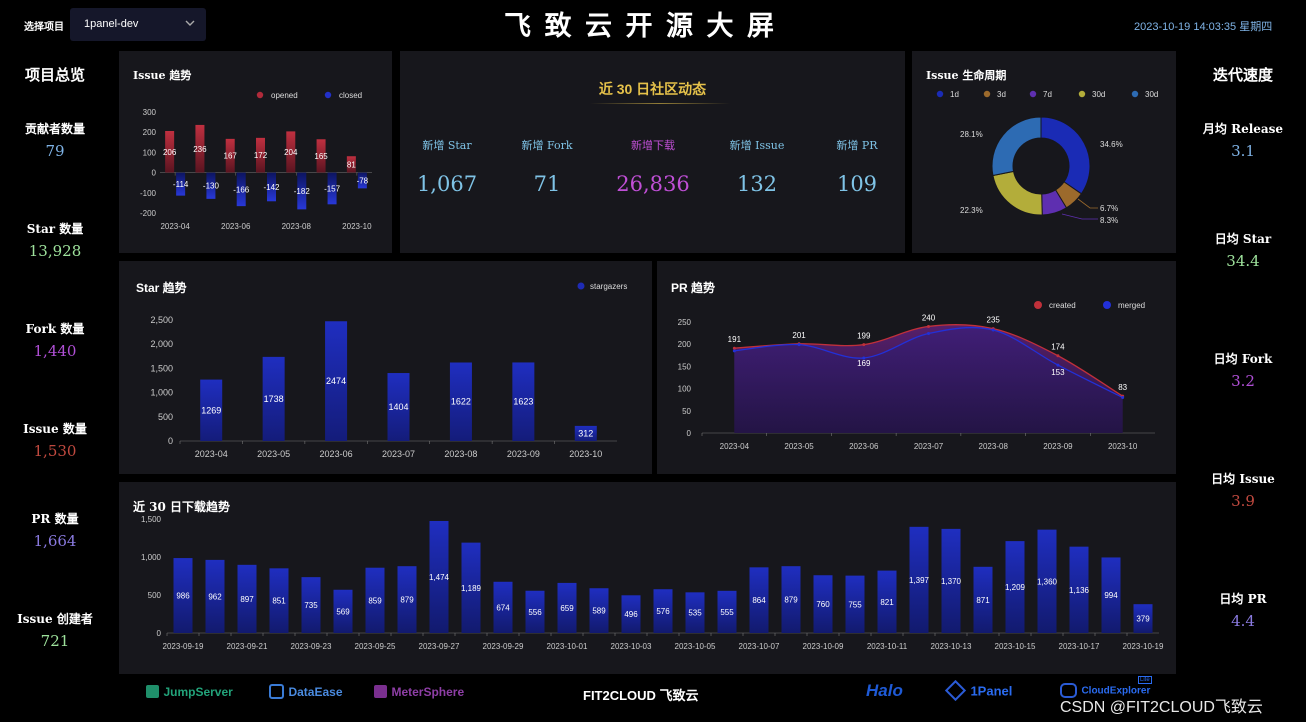 The image size is (1306, 722). Describe the element at coordinates (1143, 646) in the screenshot. I see `x-tick-label: 2023-10-19` at that location.